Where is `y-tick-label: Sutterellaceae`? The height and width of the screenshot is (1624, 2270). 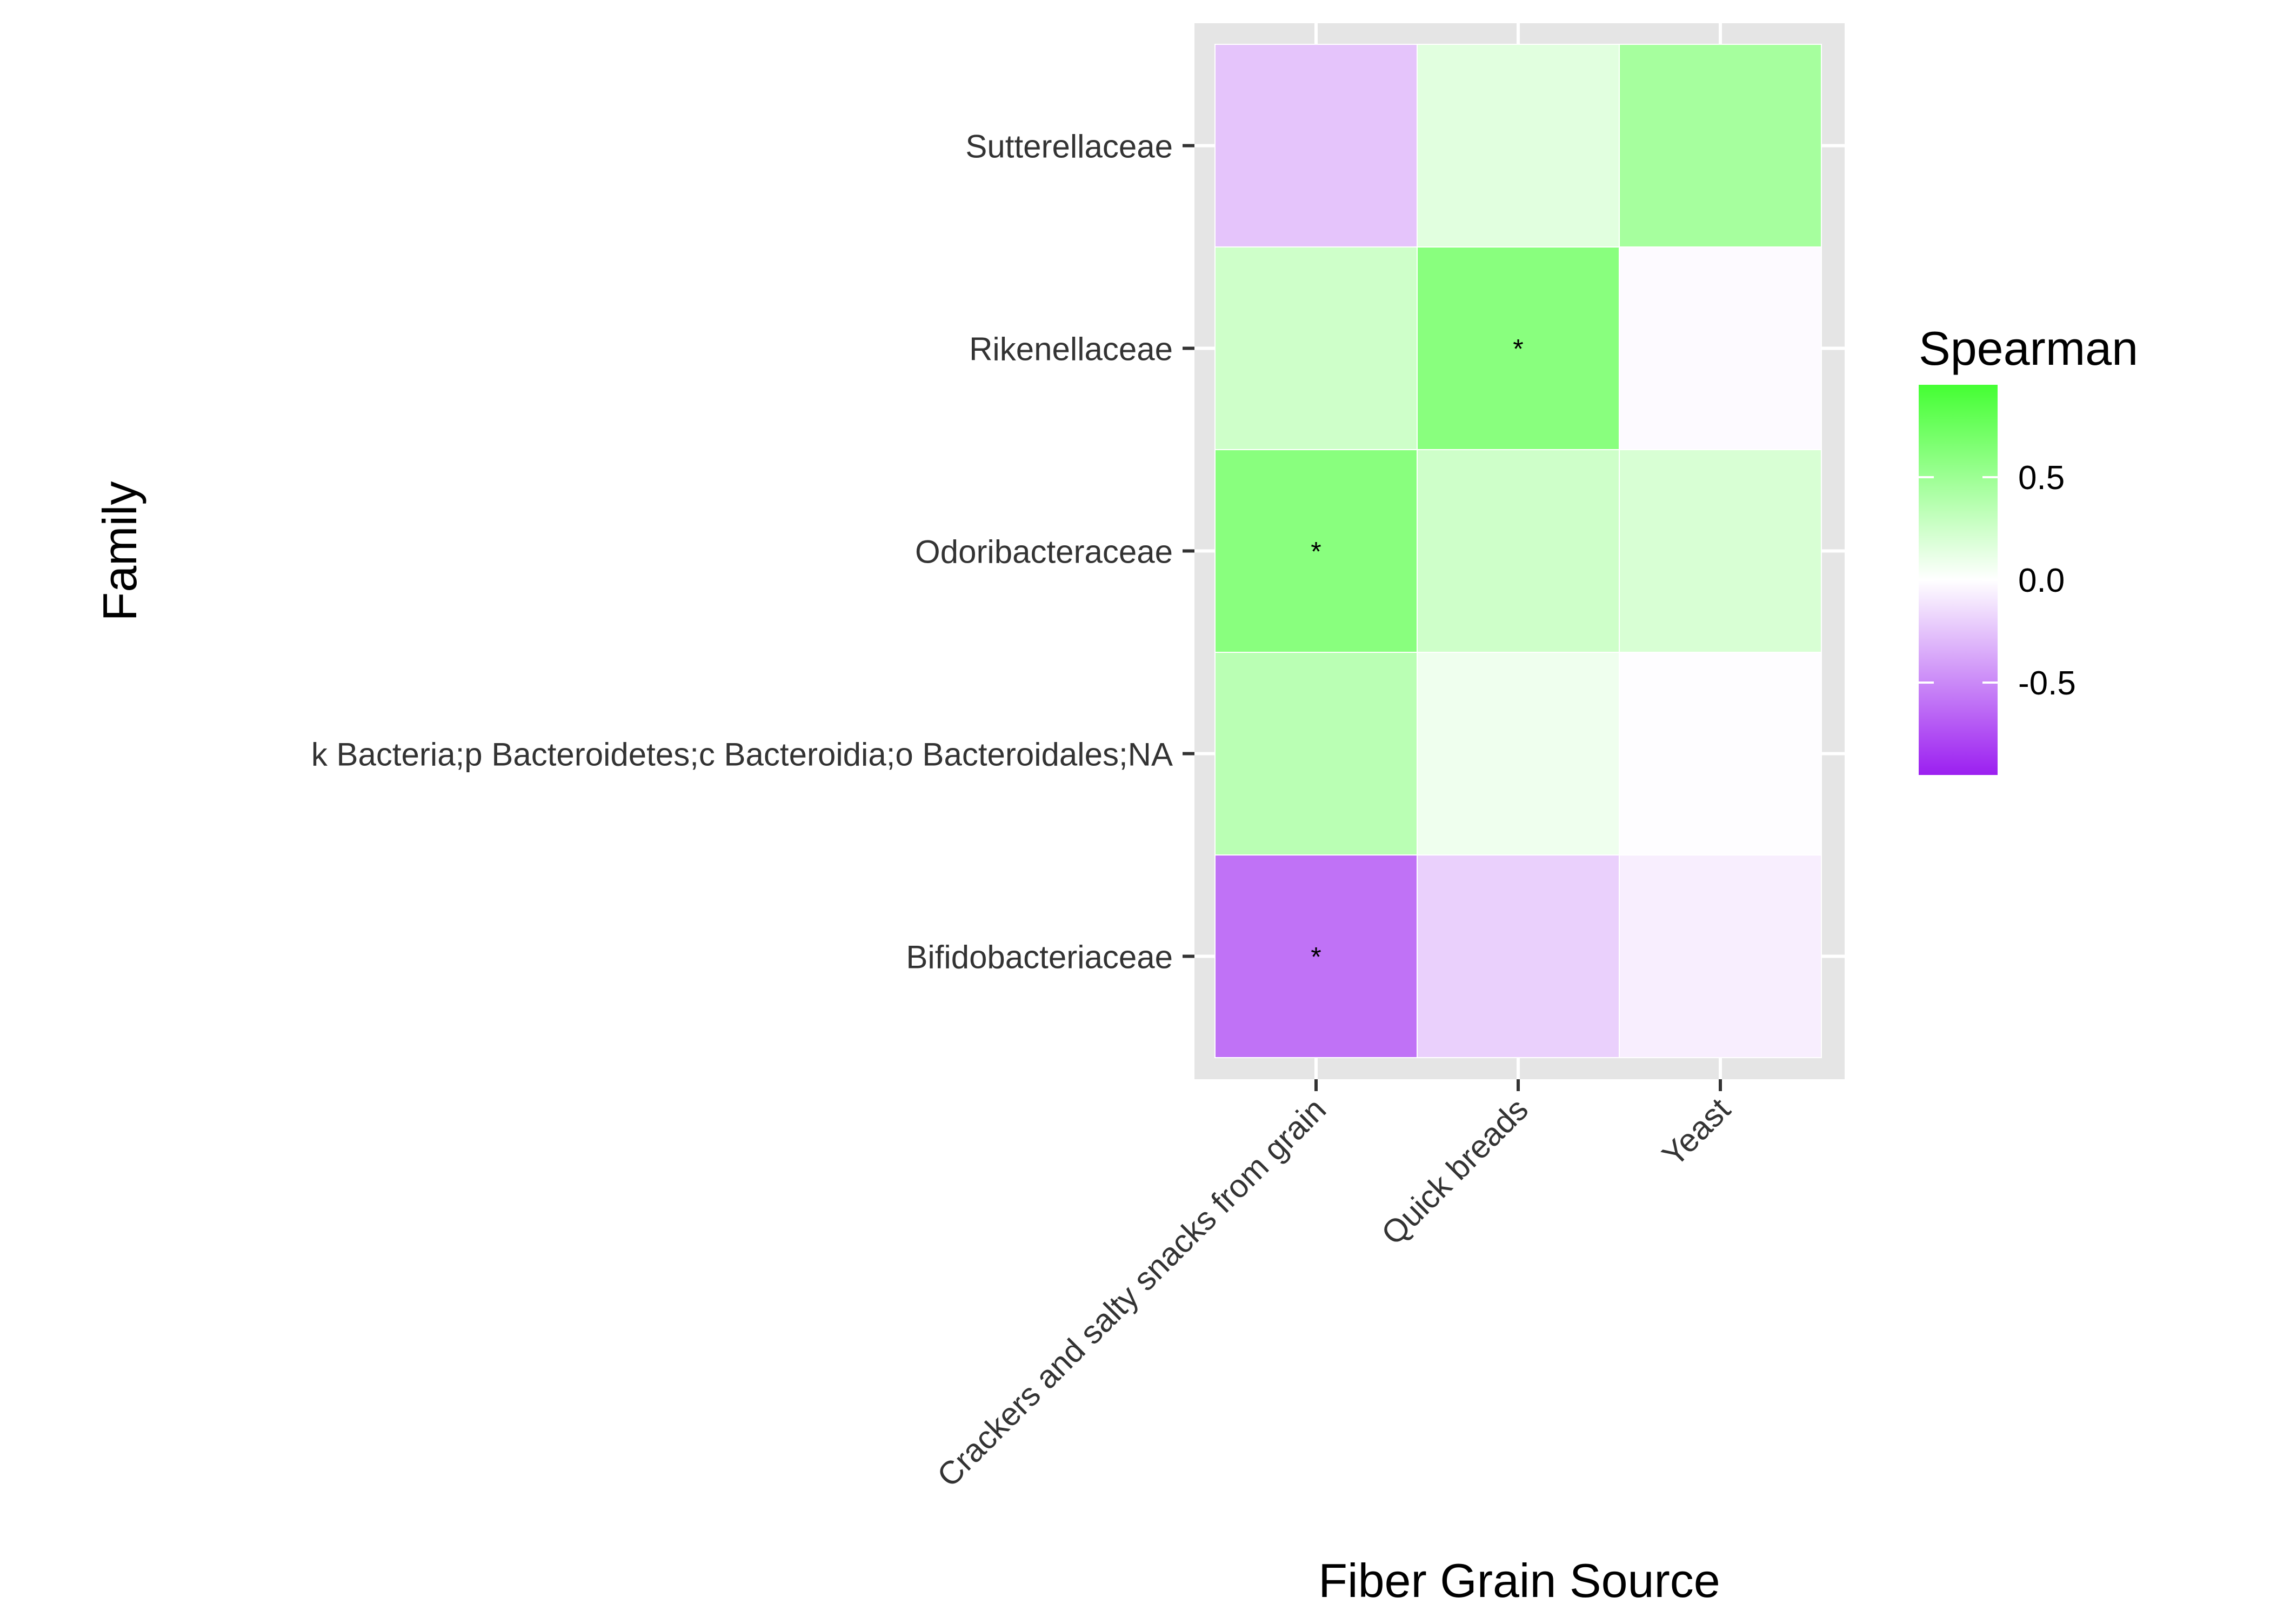 y-tick-label: Sutterellaceae is located at coordinates (1069, 147).